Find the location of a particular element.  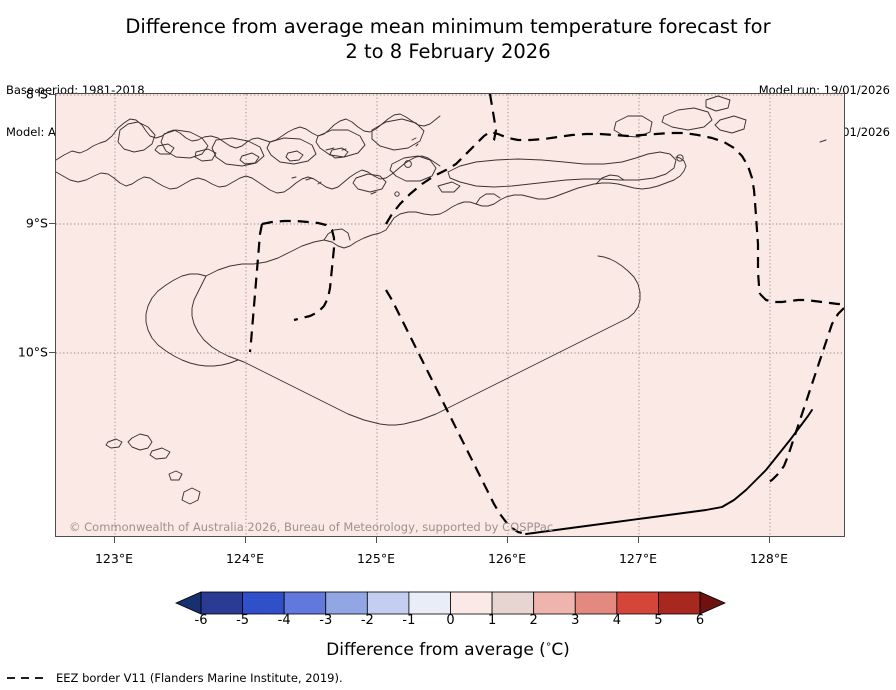

colorbar-tick-labels: -6 -5 -4 -3 -2 -1 0 1 2 3 4 5 6 is located at coordinates (448, 622).